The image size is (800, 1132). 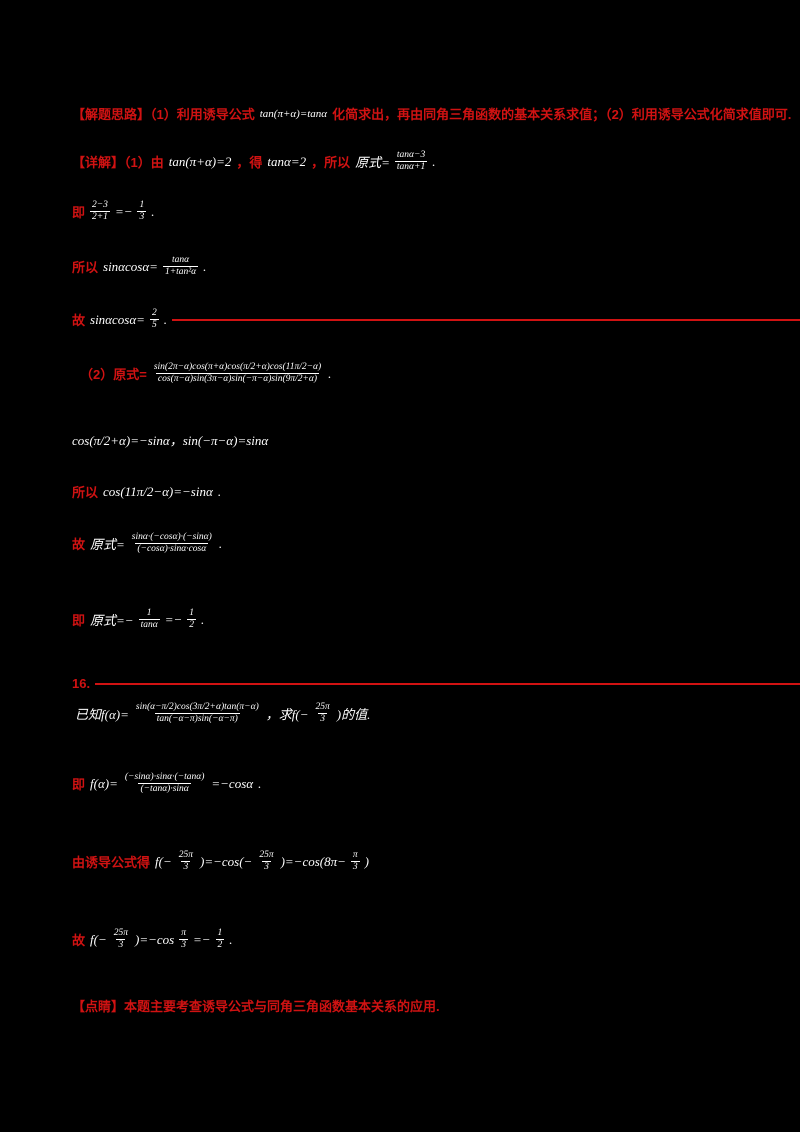 I want to click on doc-line: 由诱导公式得 f(− 25π 3)=−cos(− 25π 3)=−cos(8π− π 3), so click(x=220, y=862).